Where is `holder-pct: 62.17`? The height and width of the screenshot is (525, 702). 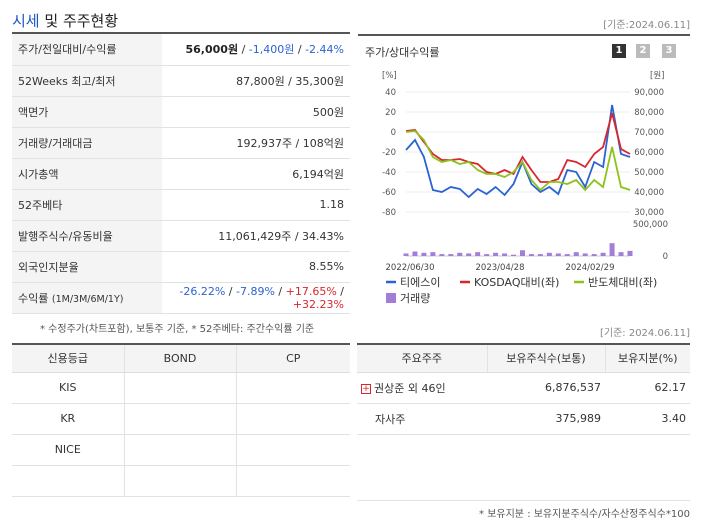
holder-pct: 62.17 is located at coordinates (647, 388).